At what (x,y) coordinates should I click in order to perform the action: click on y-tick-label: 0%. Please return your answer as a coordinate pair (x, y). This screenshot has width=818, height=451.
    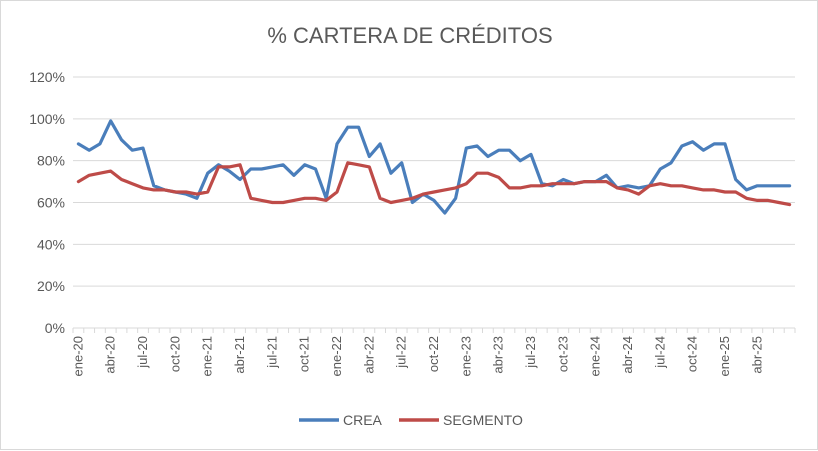
    Looking at the image, I should click on (55, 328).